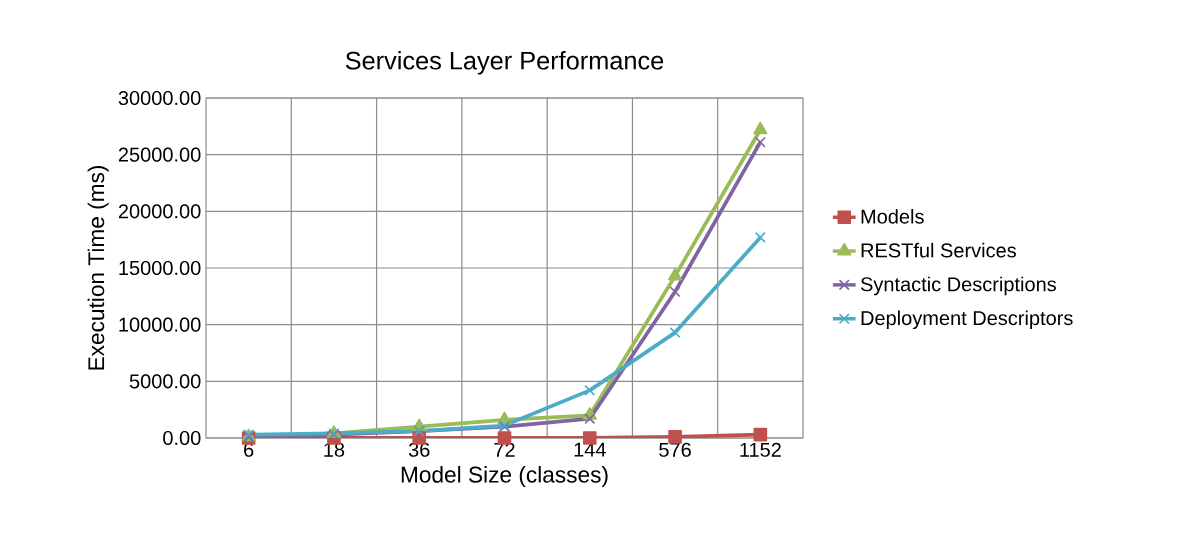 The height and width of the screenshot is (550, 1186). What do you see at coordinates (958, 286) in the screenshot?
I see `legend-label: Syntactic Descriptions` at bounding box center [958, 286].